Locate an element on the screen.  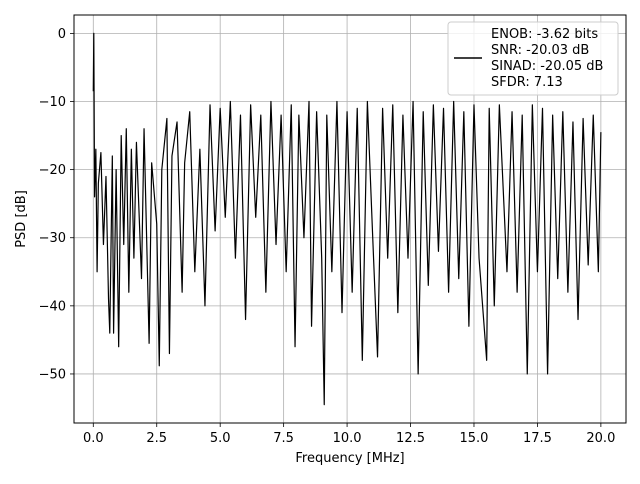
x-tick-label: 7.5 is located at coordinates (283, 438).